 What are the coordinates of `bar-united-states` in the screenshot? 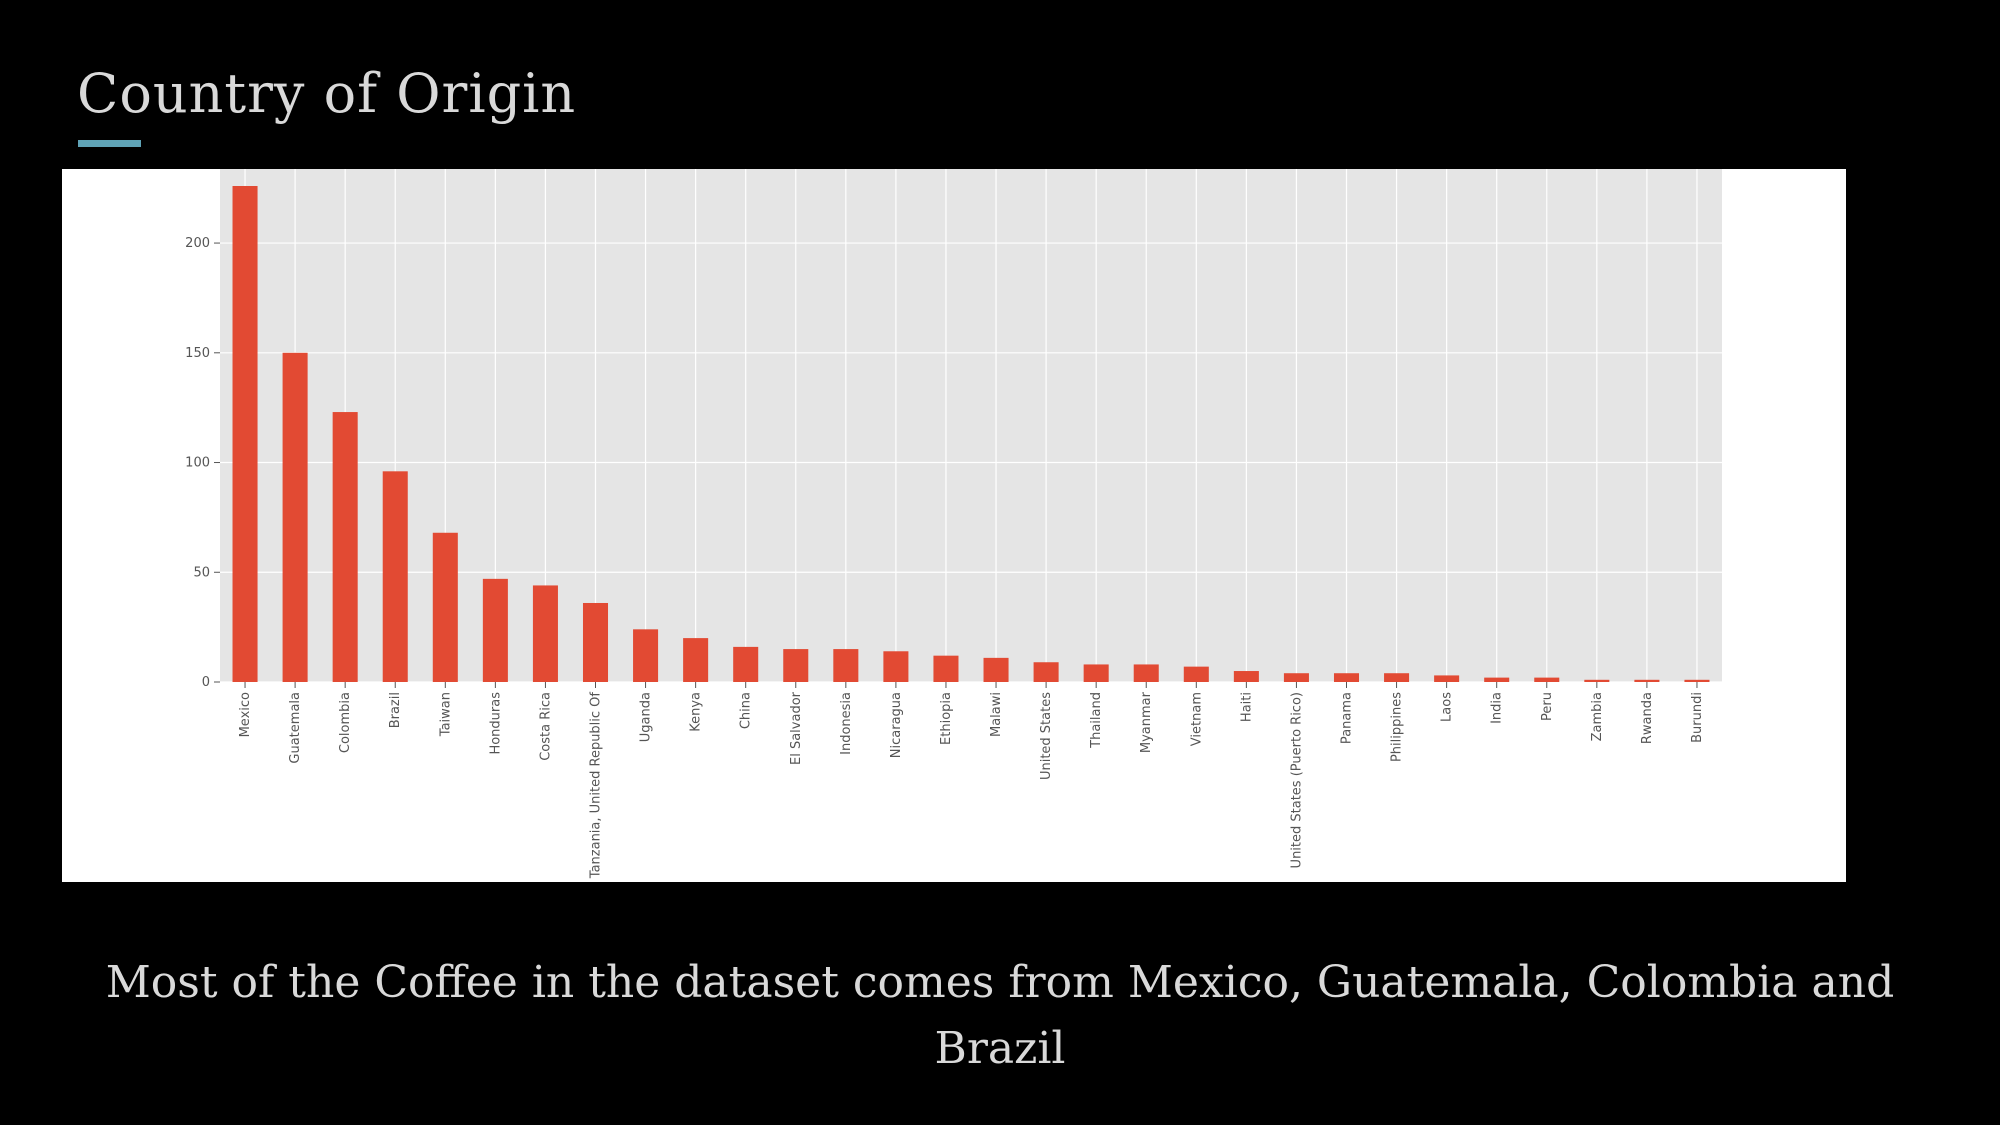 It's located at (1046, 672).